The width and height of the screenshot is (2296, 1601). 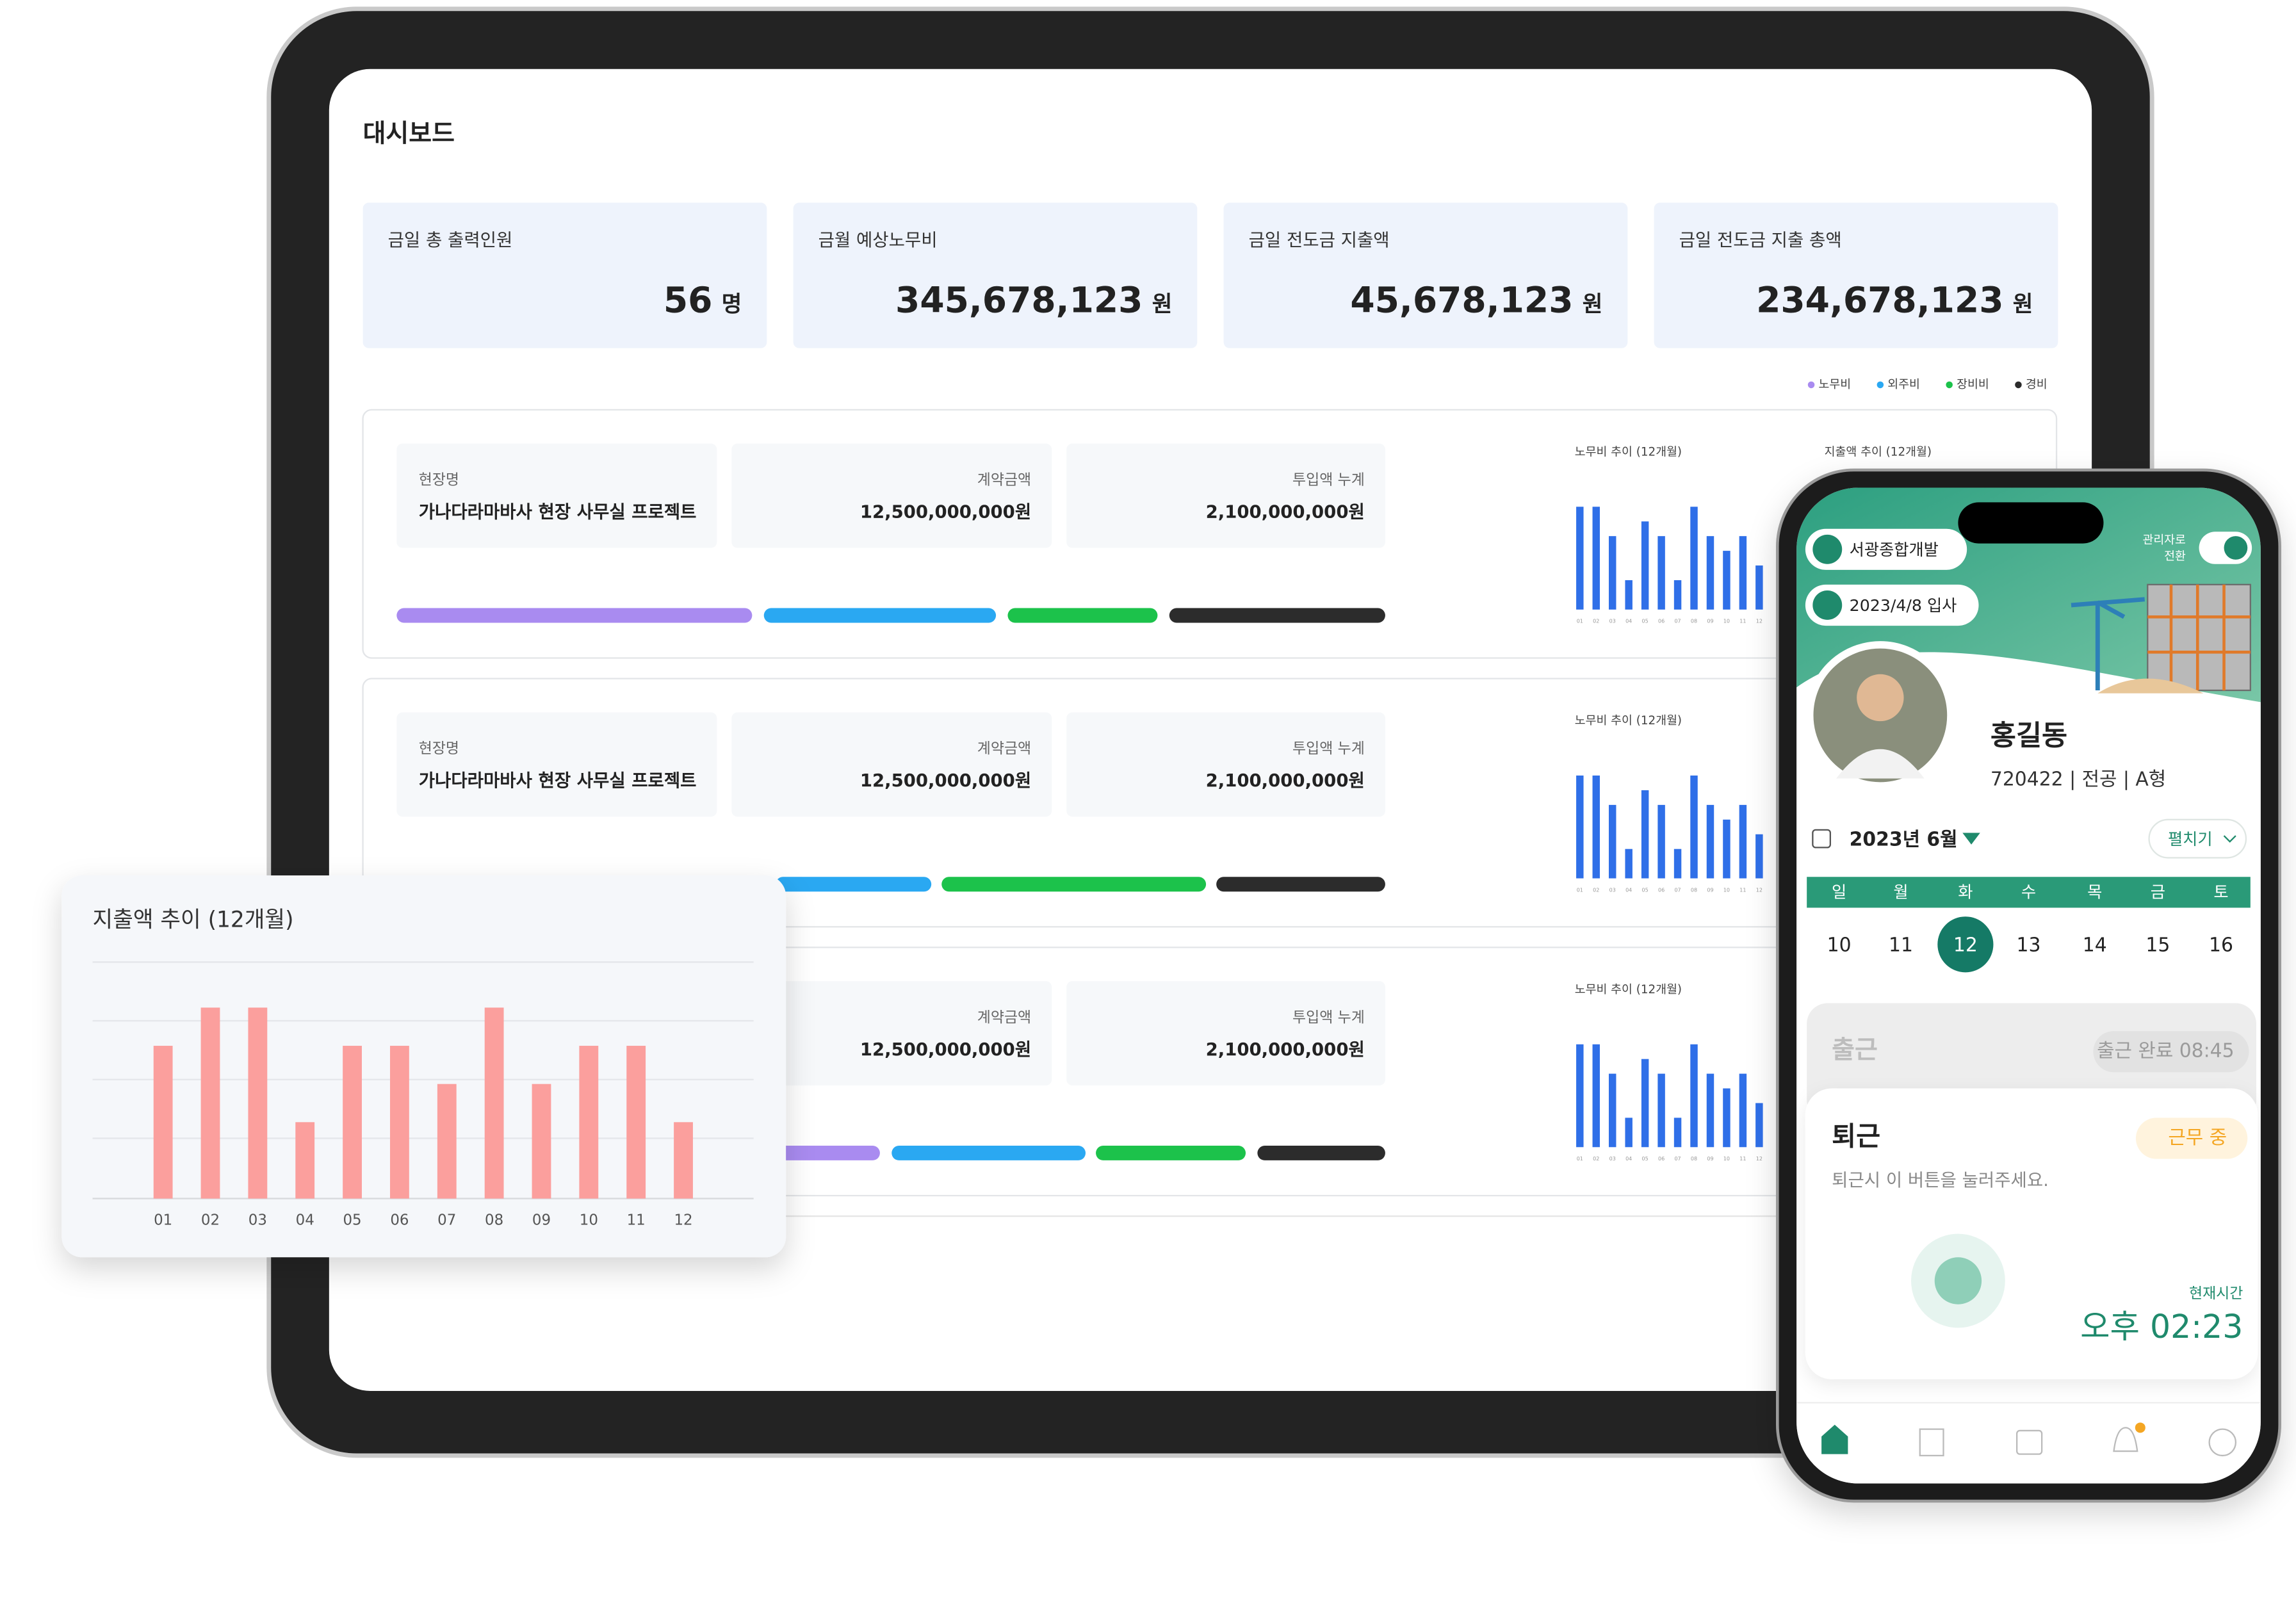 What do you see at coordinates (1901, 945) in the screenshot?
I see `date: 11` at bounding box center [1901, 945].